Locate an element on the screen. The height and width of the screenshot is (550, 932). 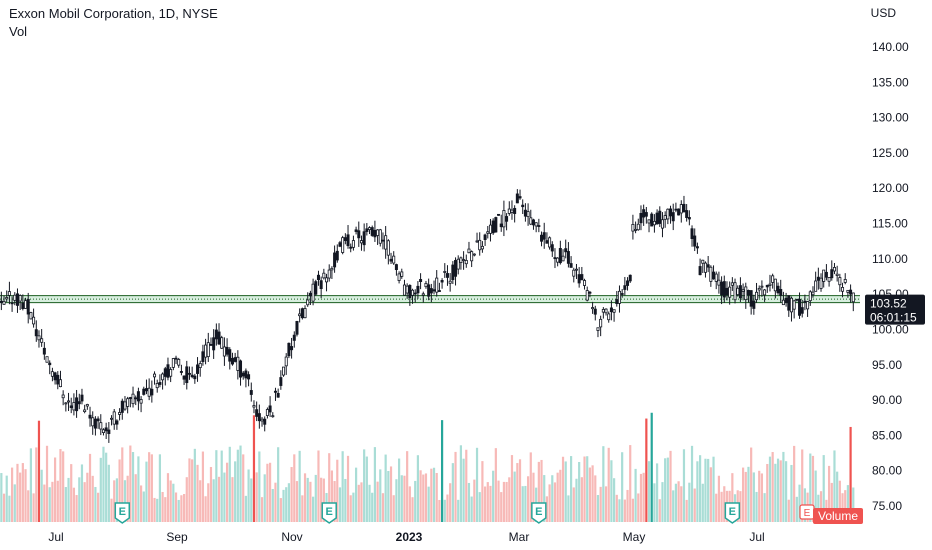
volume-legend-label: Vol is located at coordinates (18, 31).